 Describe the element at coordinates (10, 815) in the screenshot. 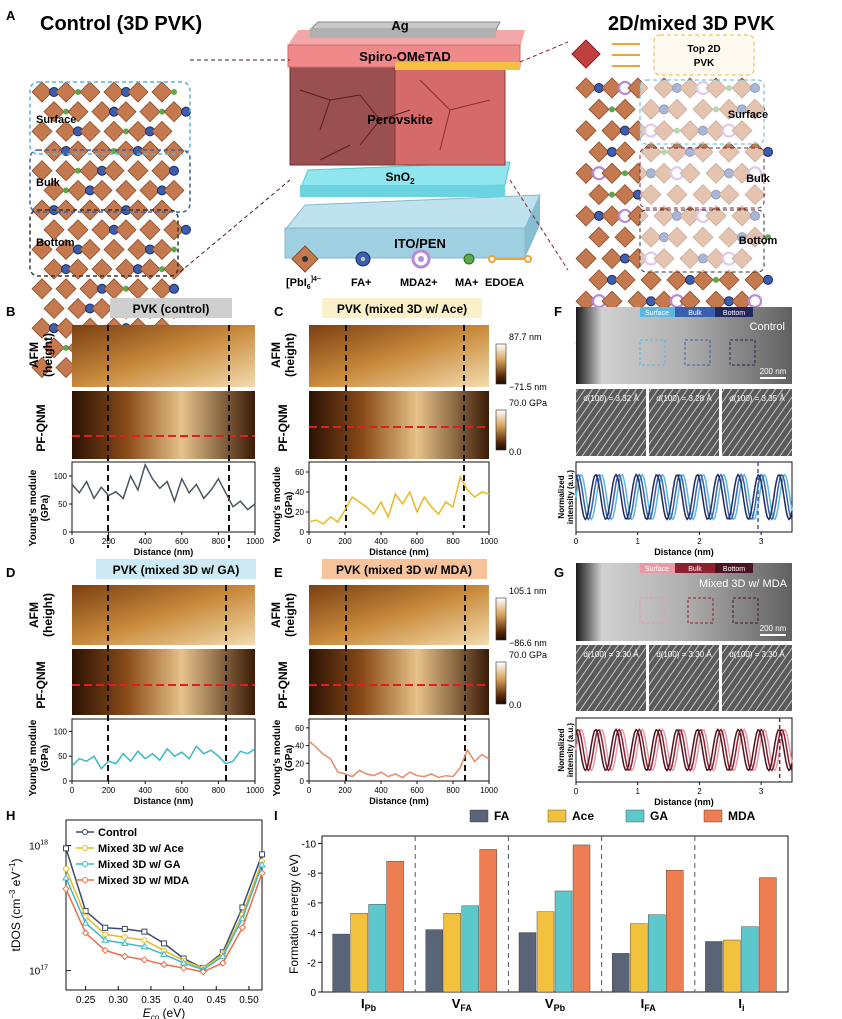

I see `panel-letter-h: H` at that location.